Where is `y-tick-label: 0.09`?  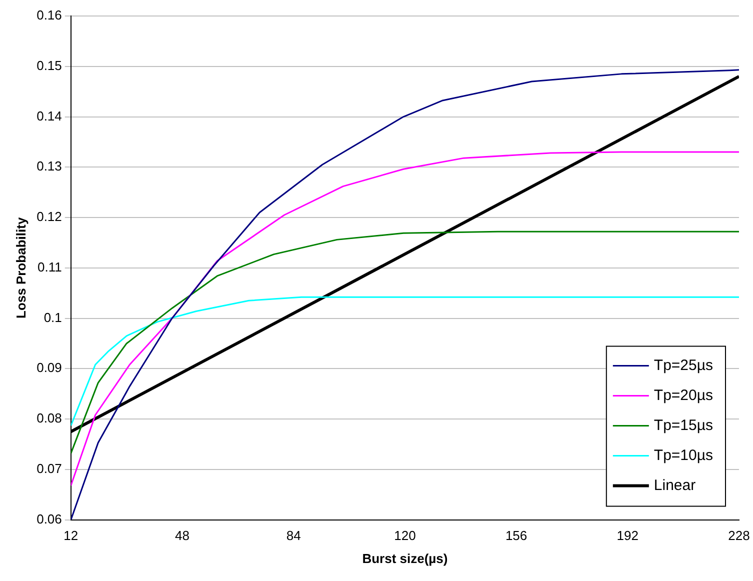 y-tick-label: 0.09 is located at coordinates (49, 368).